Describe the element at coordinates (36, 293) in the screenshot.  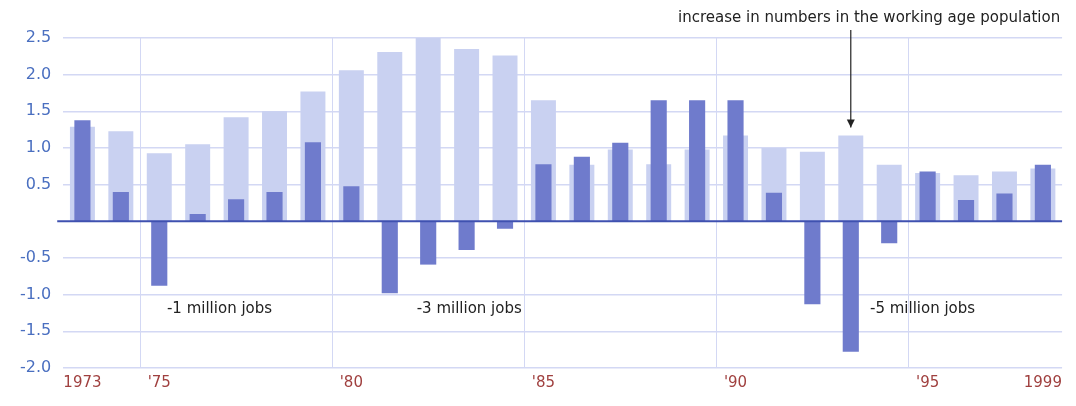
I see `y-tick-label: -1.0` at that location.